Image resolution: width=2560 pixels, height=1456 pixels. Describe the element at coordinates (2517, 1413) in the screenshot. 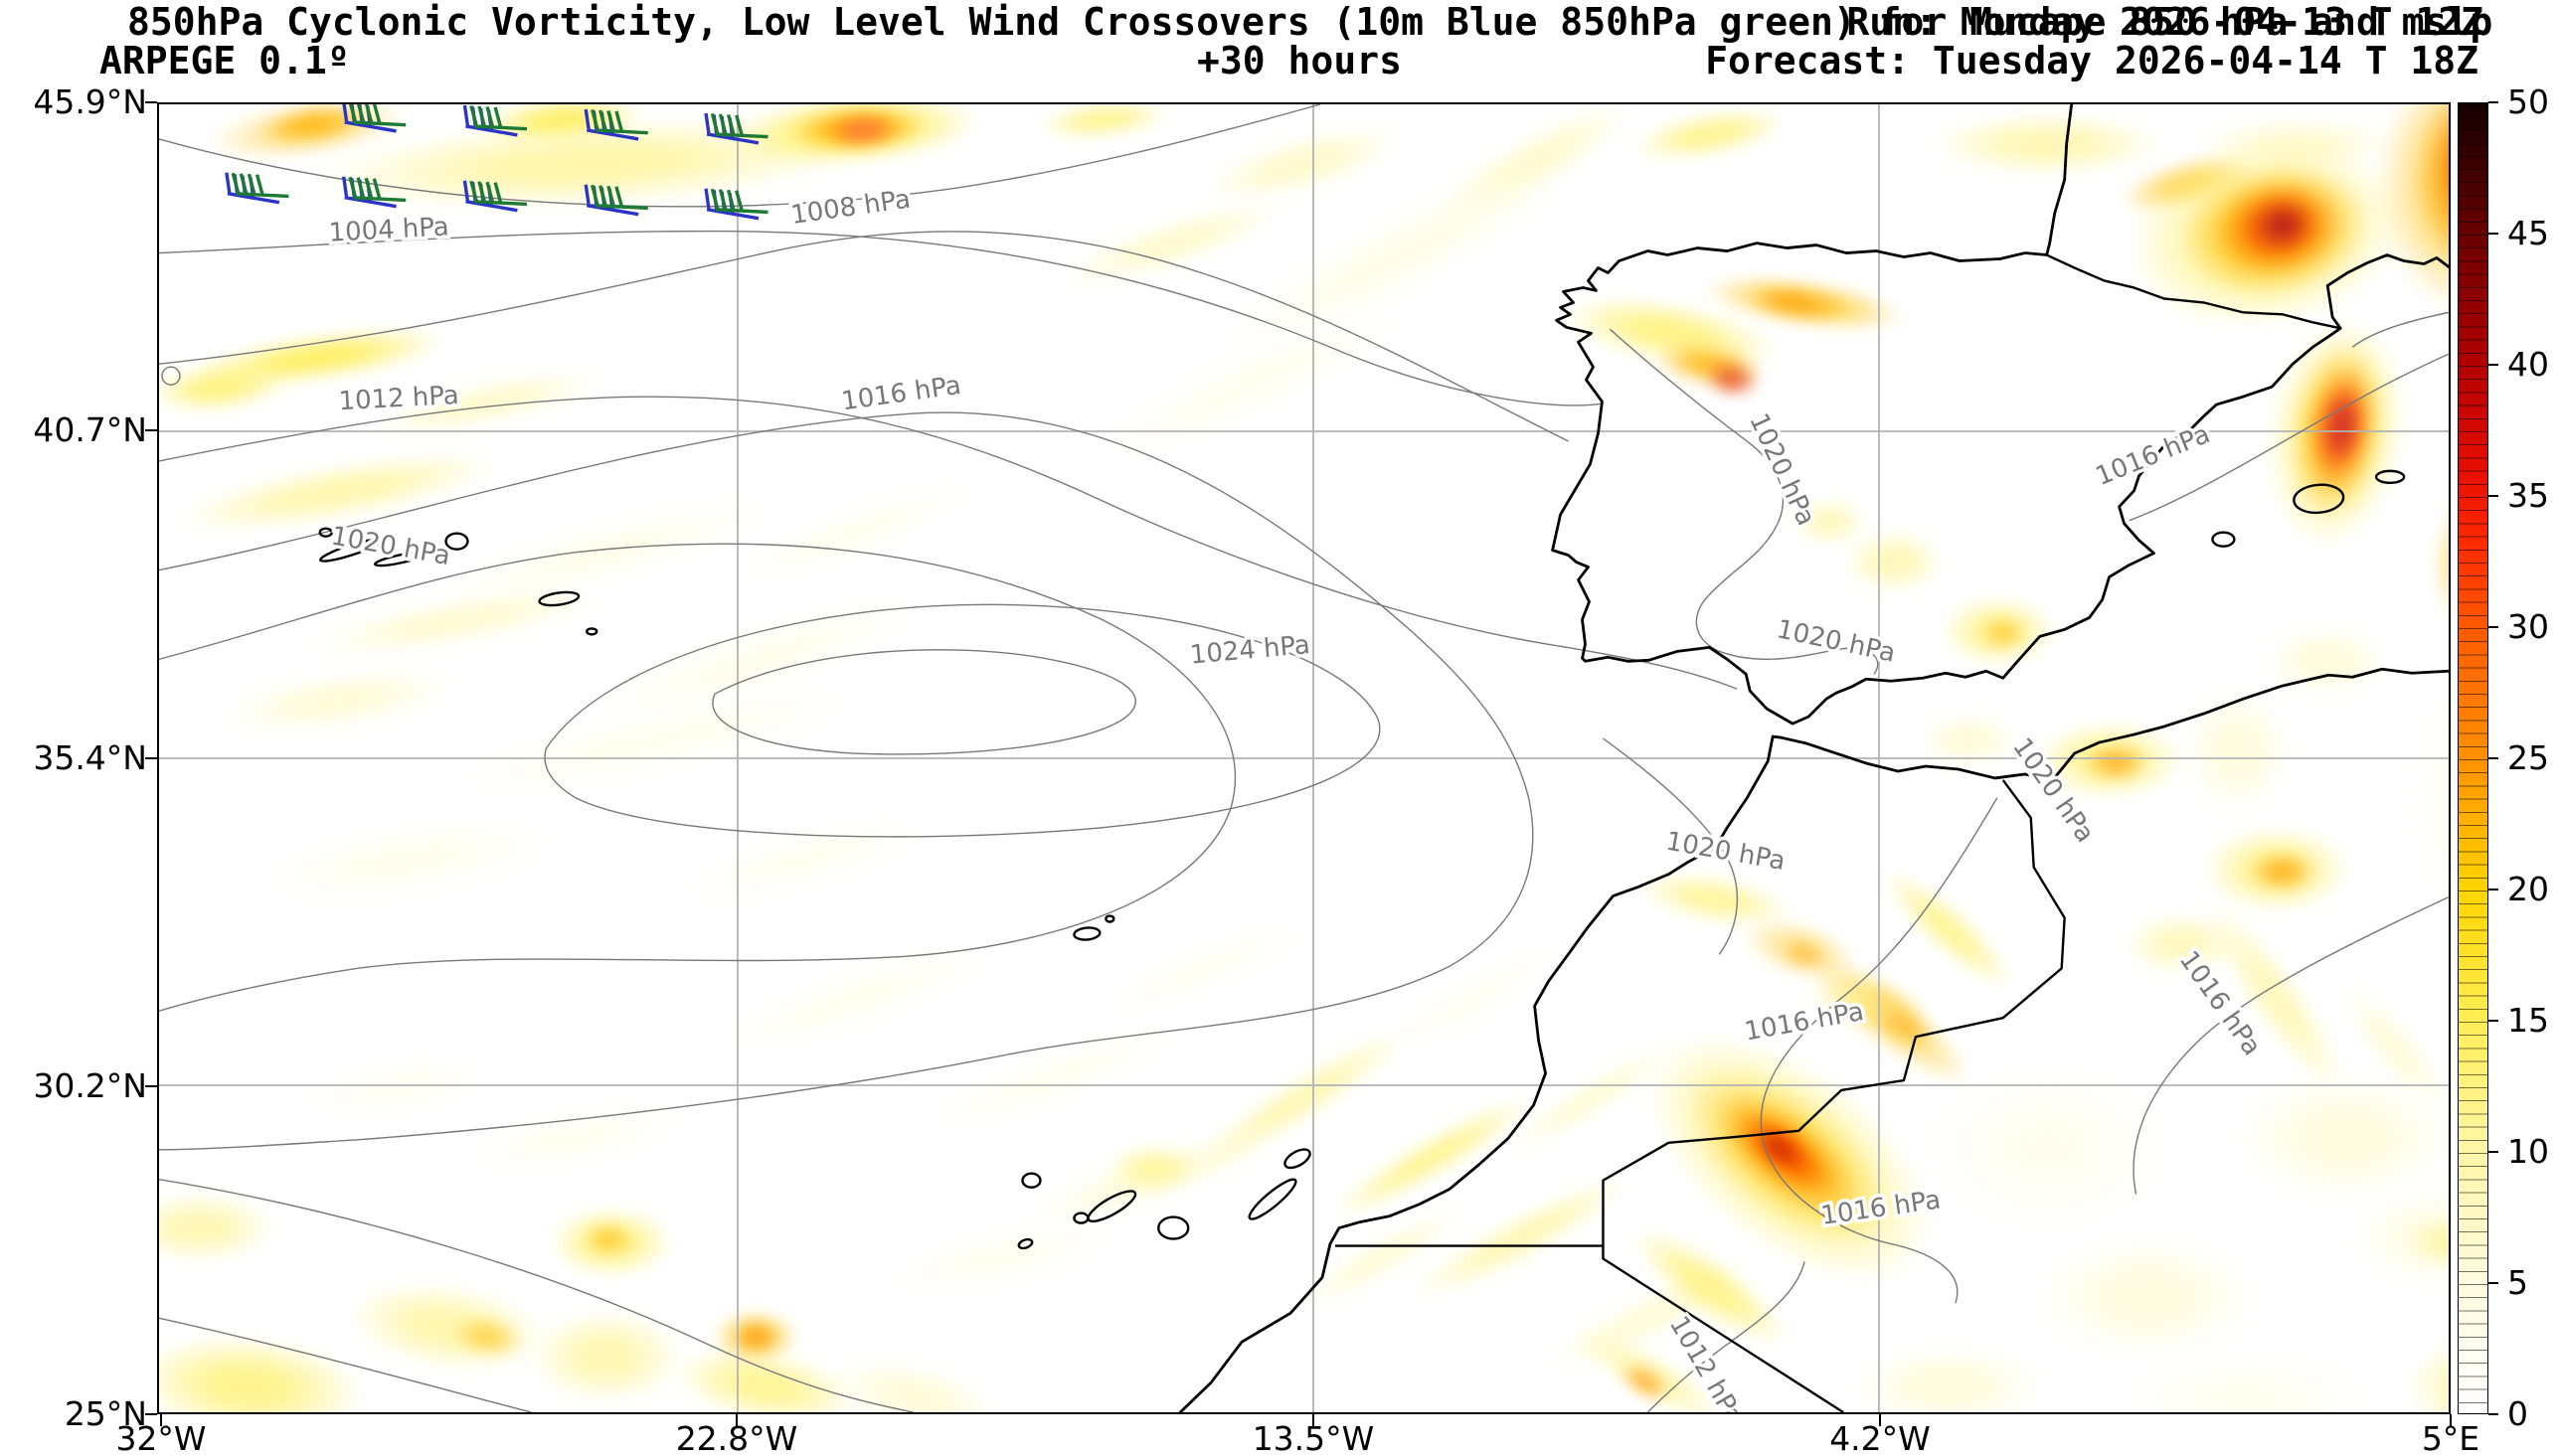

I see `colorbar-tick-label: 0` at that location.